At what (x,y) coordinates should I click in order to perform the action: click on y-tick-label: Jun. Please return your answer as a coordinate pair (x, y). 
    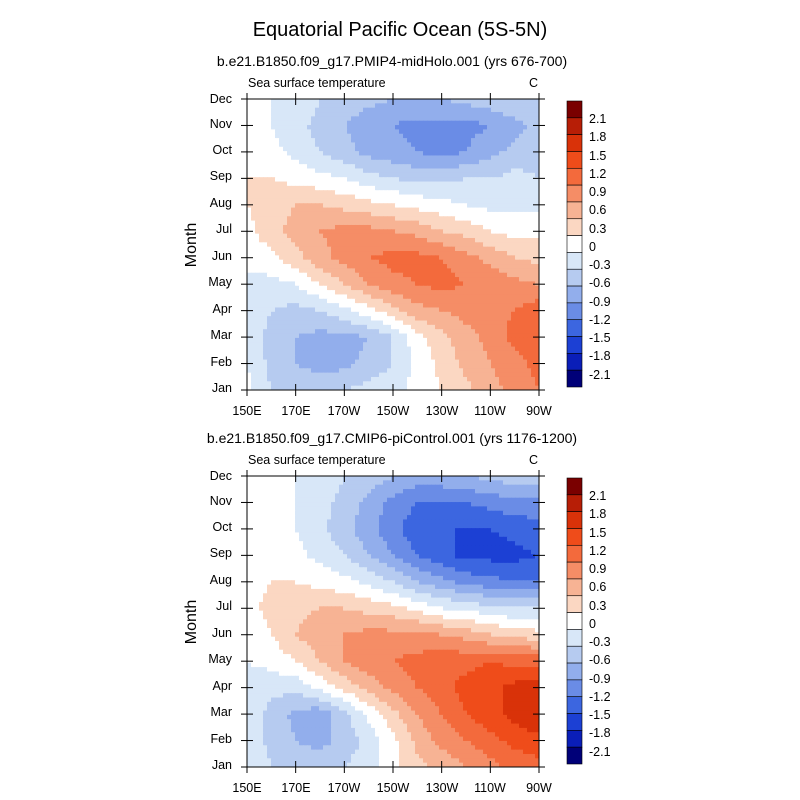
    Looking at the image, I should click on (222, 256).